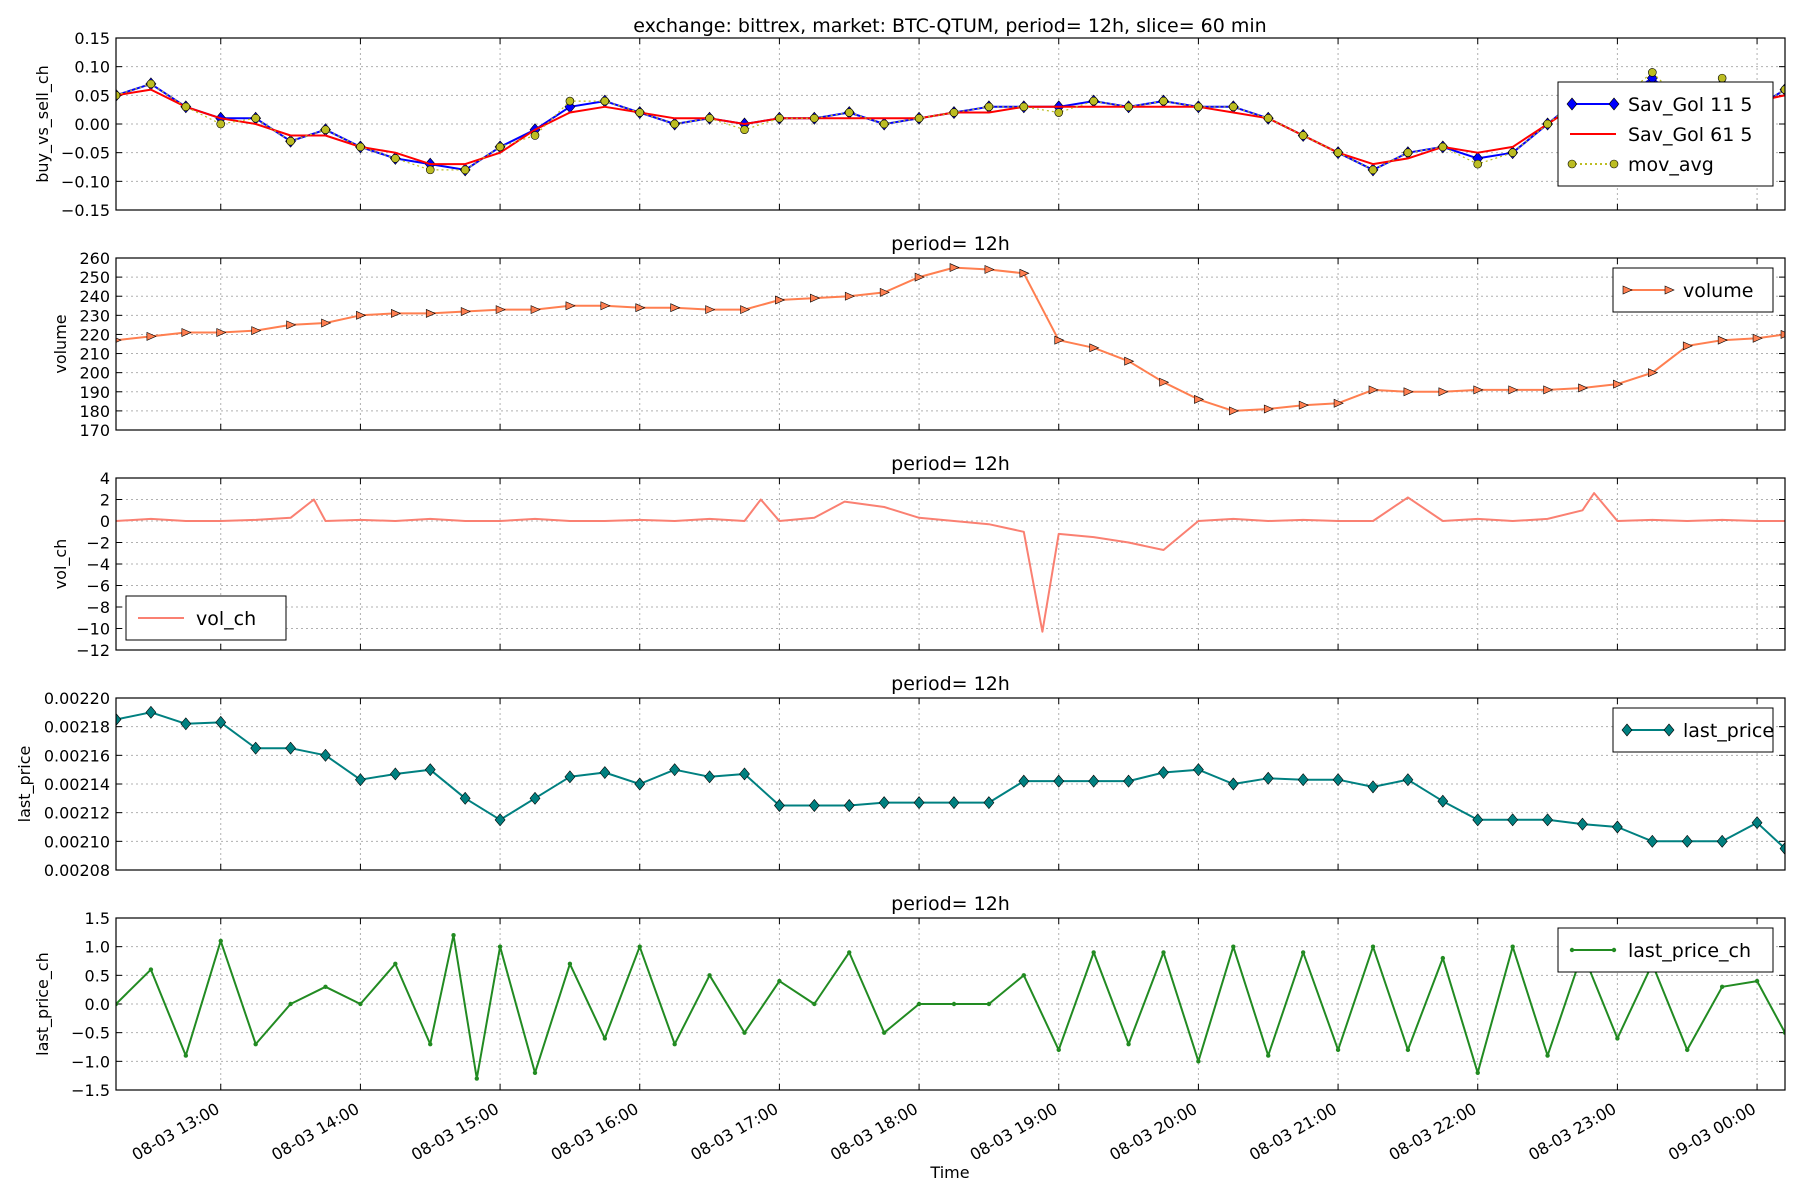  Describe the element at coordinates (950, 1007) in the screenshot. I see `series-line-last-price-ch` at that location.